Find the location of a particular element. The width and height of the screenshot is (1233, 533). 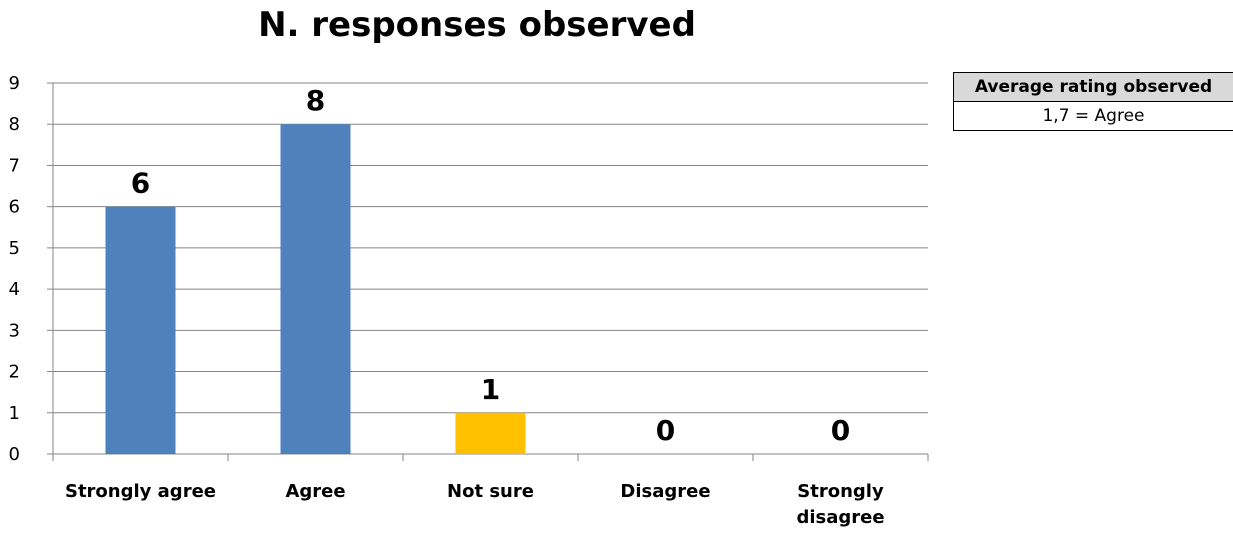

y-tick-label: 6 is located at coordinates (14, 207).